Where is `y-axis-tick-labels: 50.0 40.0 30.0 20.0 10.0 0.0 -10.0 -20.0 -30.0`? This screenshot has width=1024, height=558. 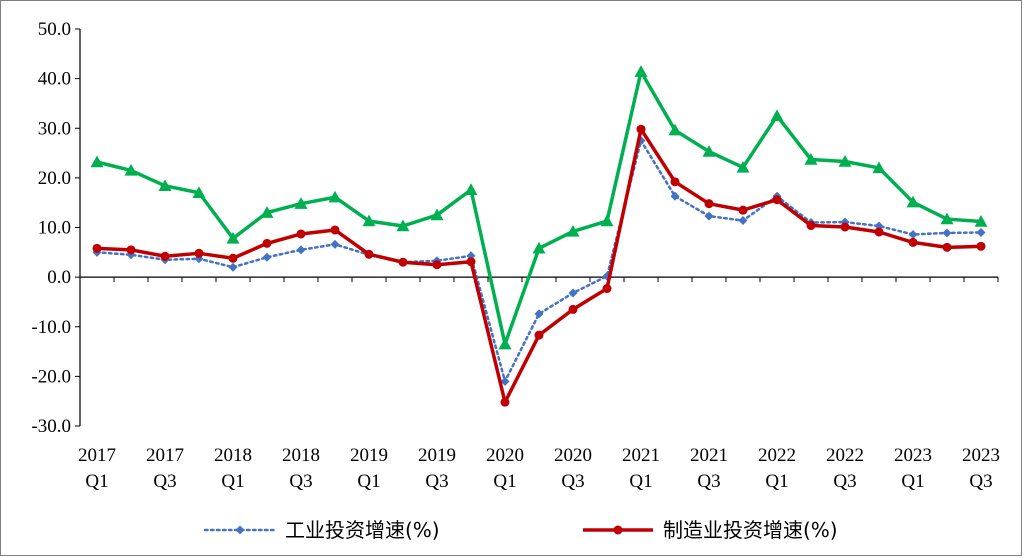 y-axis-tick-labels: 50.0 40.0 30.0 20.0 10.0 0.0 -10.0 -20.0 -30.0 is located at coordinates (51, 228).